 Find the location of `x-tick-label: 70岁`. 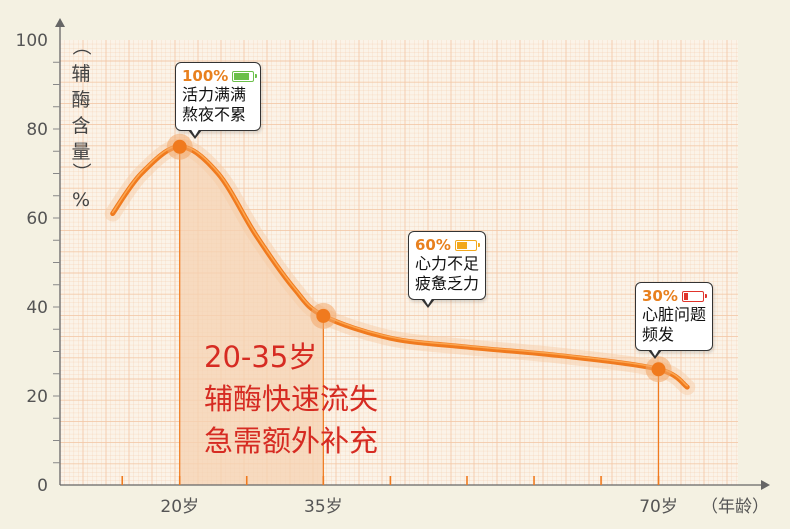

x-tick-label: 70岁 is located at coordinates (658, 507).